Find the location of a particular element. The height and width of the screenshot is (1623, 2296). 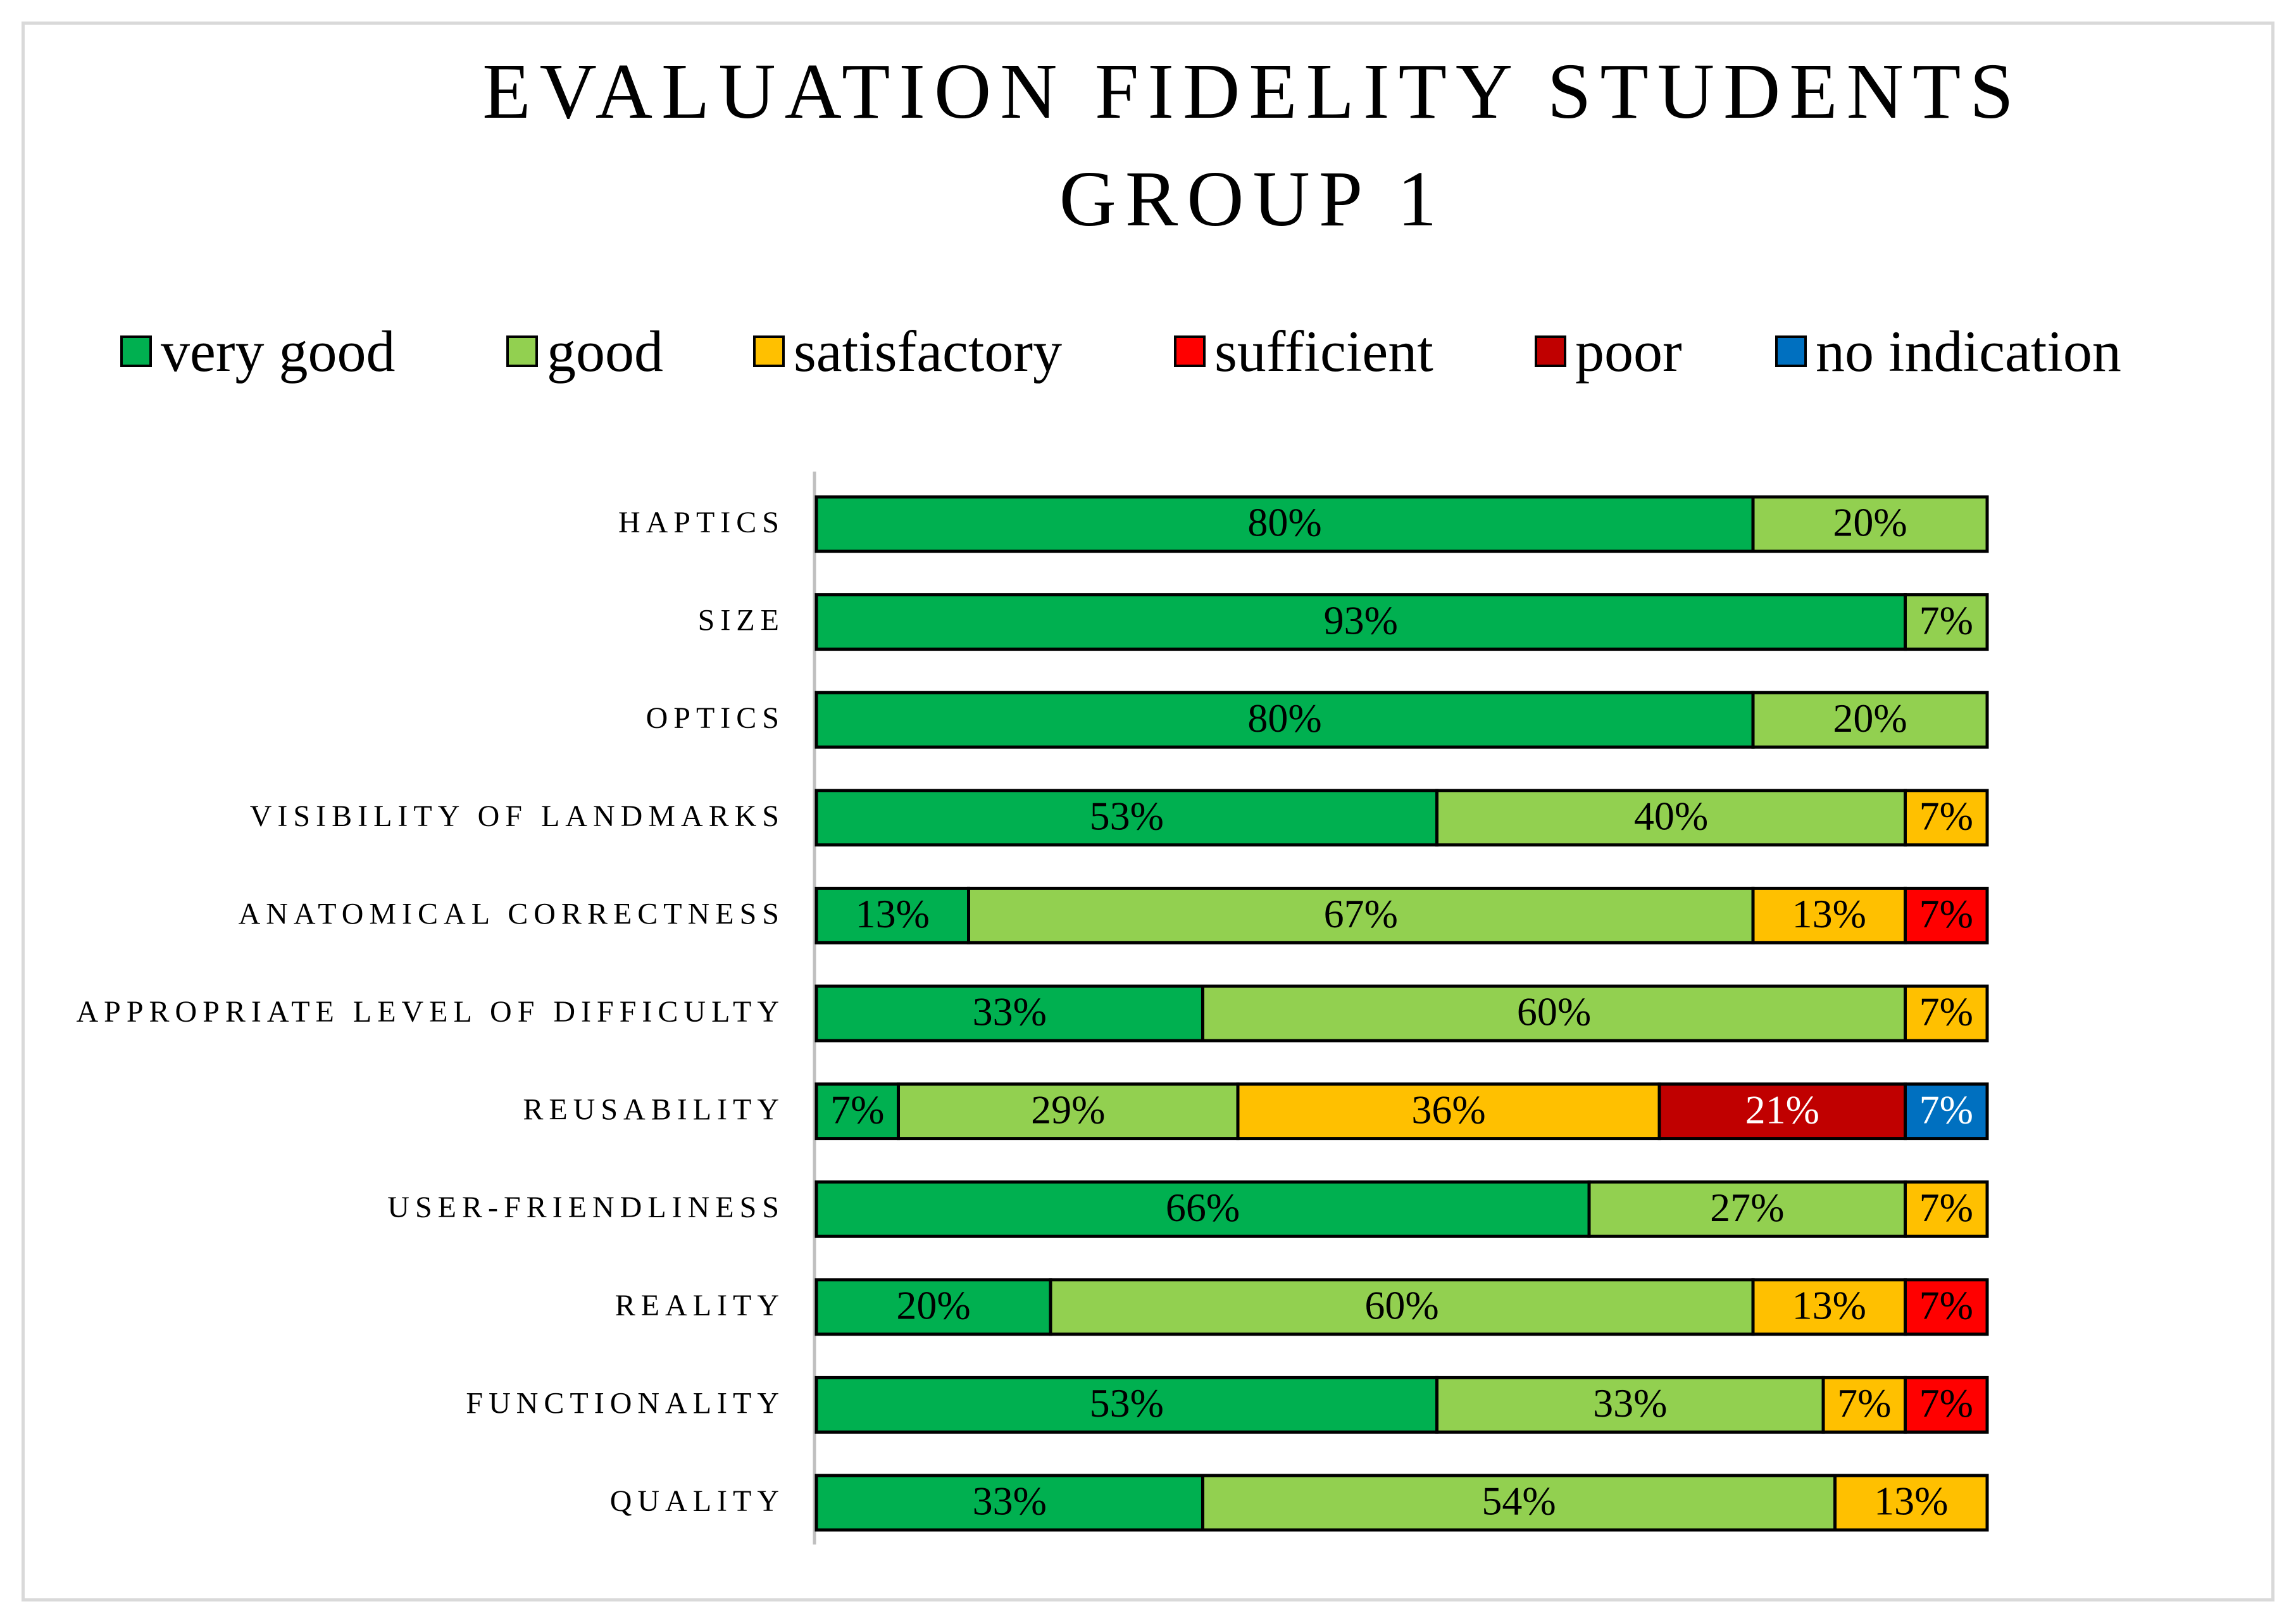

legend-item-sufficient: sufficient is located at coordinates (1303, 351).